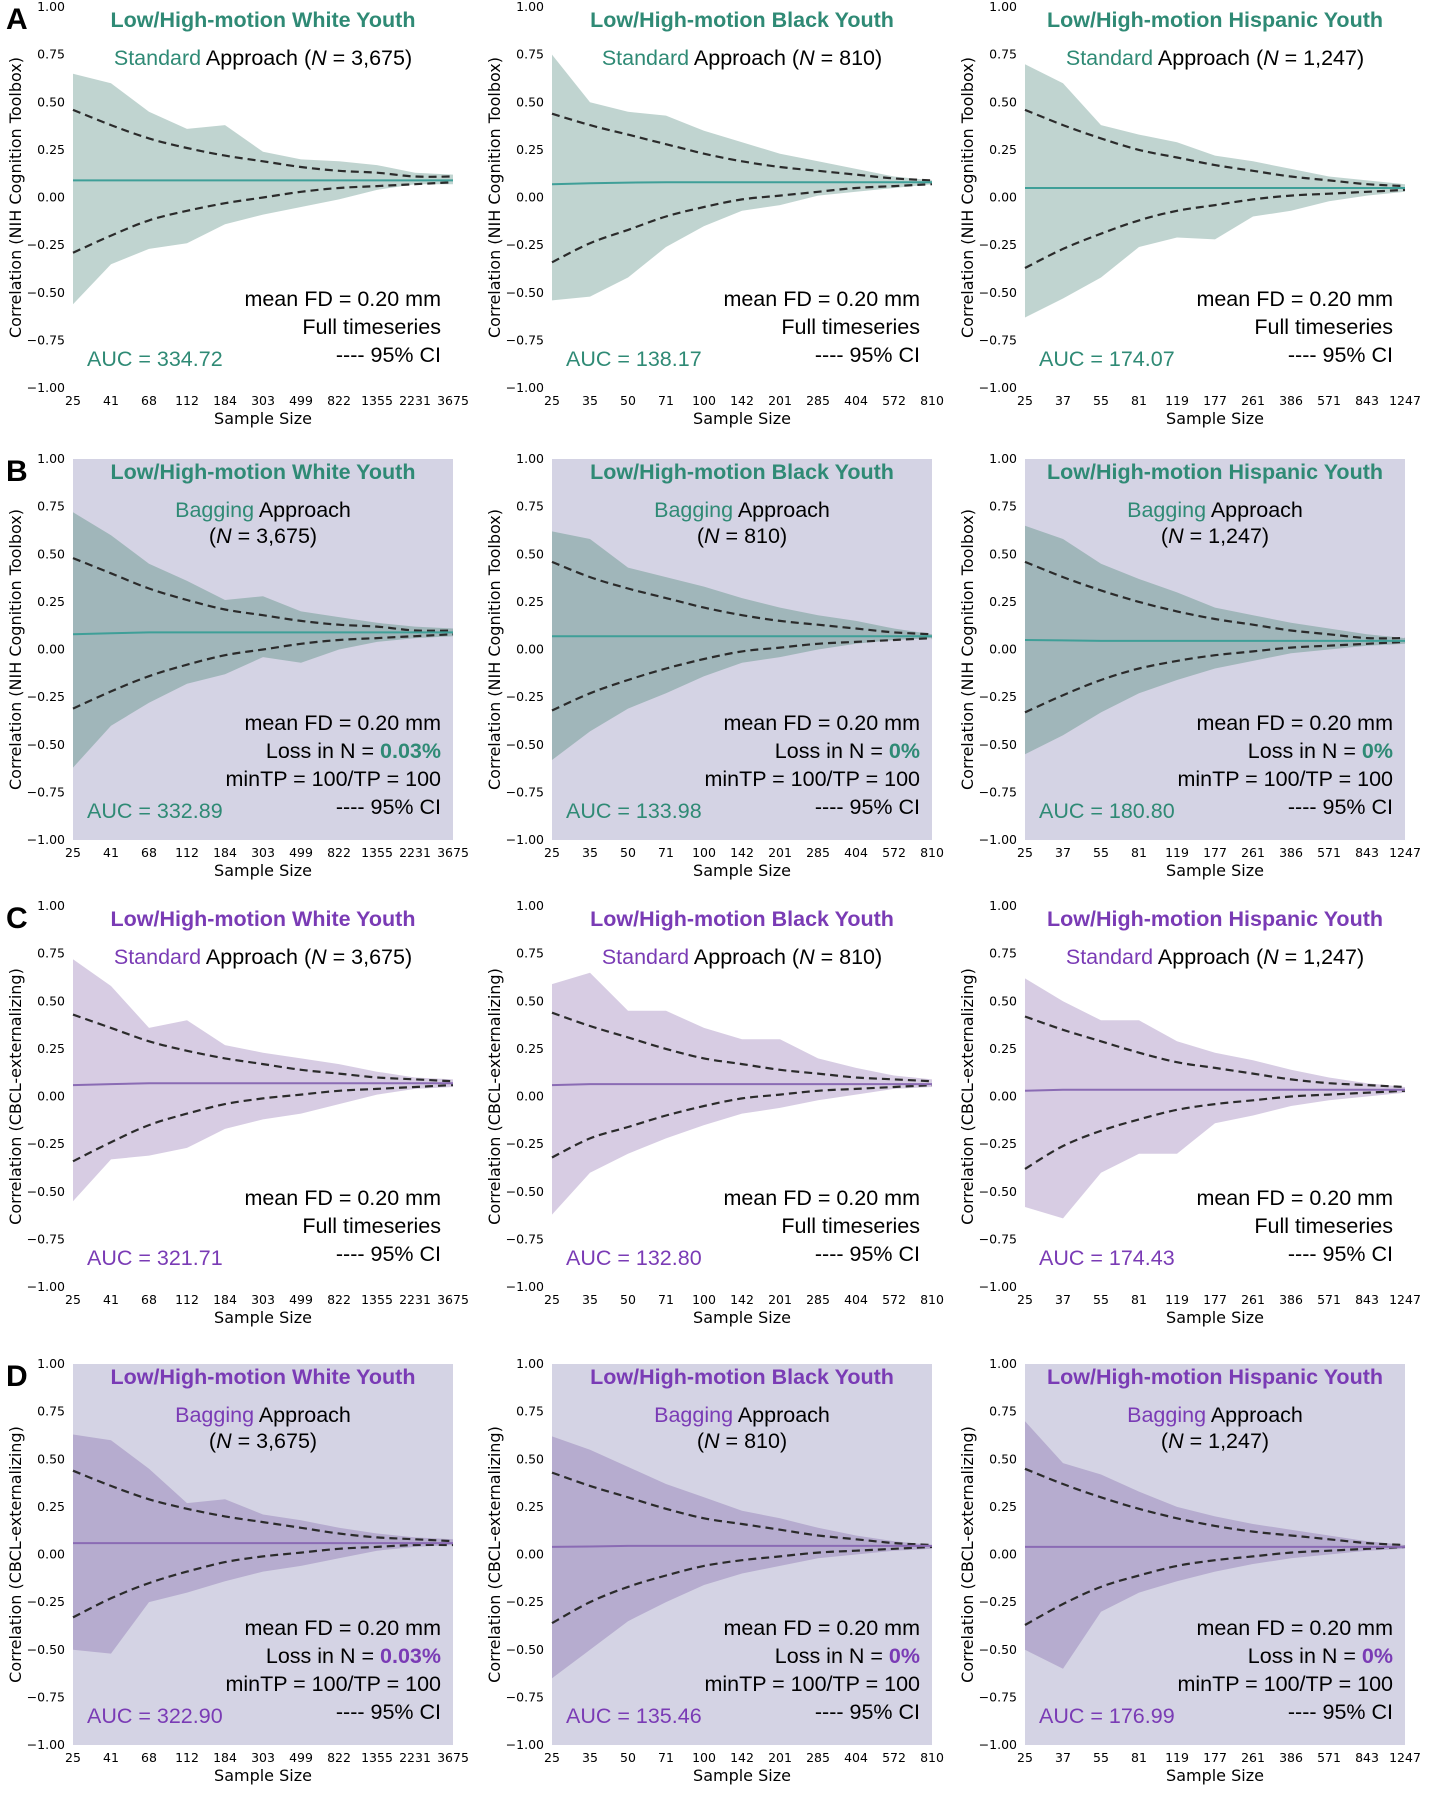 The height and width of the screenshot is (1800, 1430). What do you see at coordinates (263, 58) in the screenshot?
I see `approach-label: Standard Approach (N = 3,675)` at bounding box center [263, 58].